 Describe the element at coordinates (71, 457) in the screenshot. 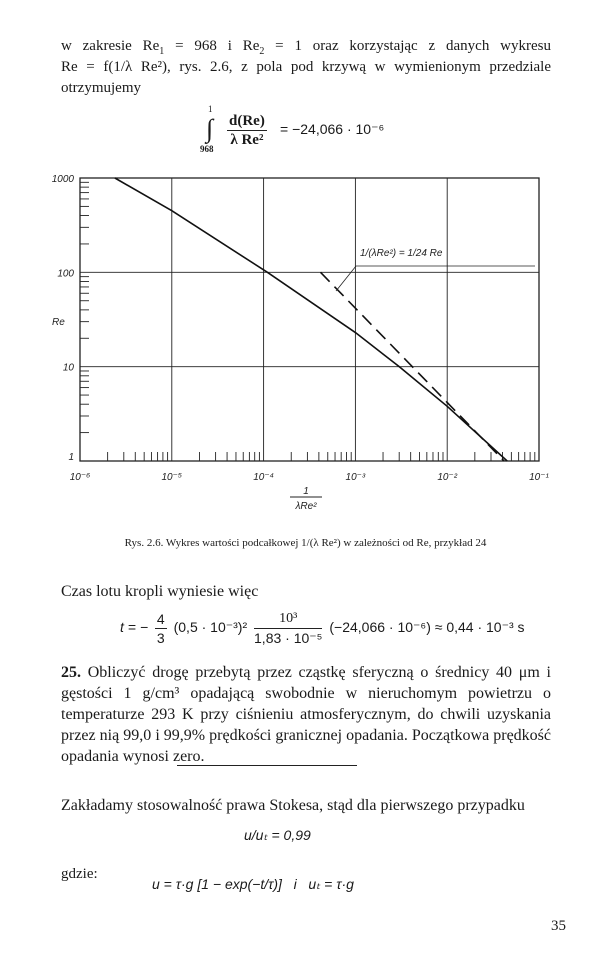

I see `y-tick-label: 1` at that location.